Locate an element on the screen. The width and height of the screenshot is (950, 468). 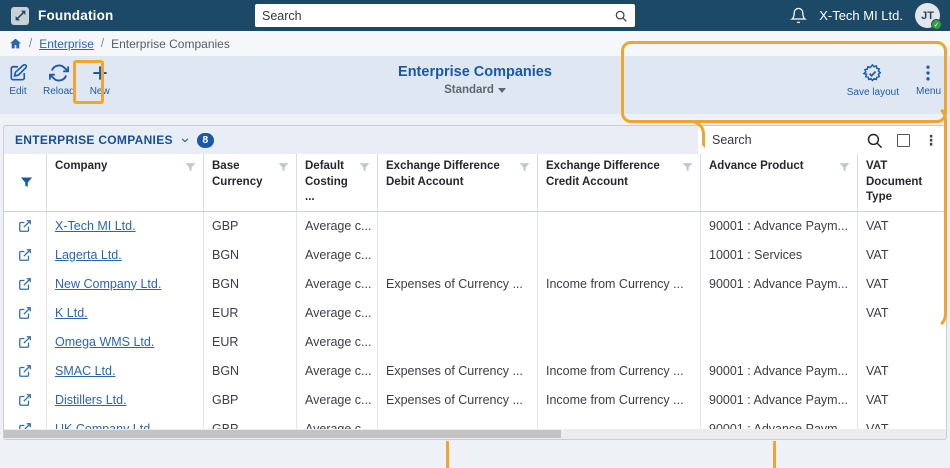
panel-title: ENTERPRISE COMPANIES is located at coordinates (94, 140).